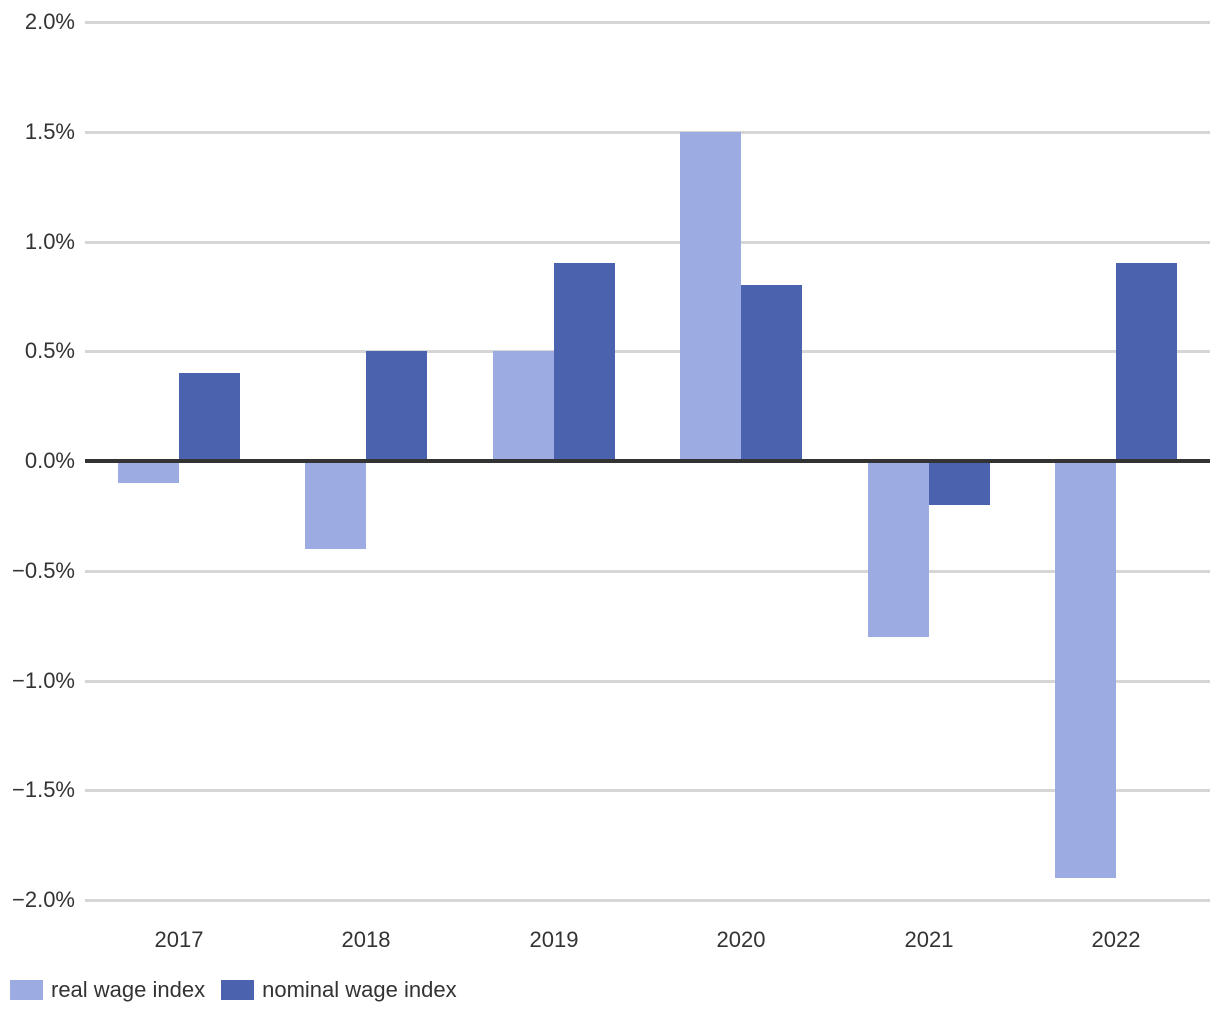 The image size is (1220, 1020). I want to click on y-axis-tick-label: −1.5%, so click(43, 789).